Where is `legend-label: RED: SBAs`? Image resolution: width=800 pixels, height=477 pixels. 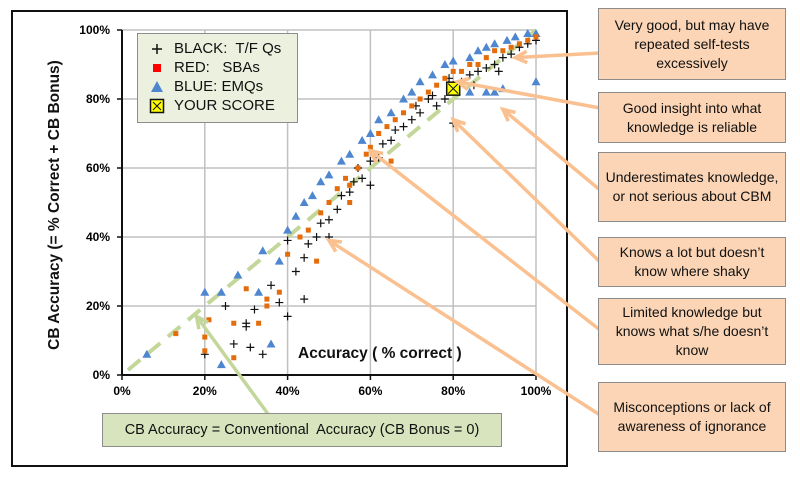 legend-label: RED: SBAs is located at coordinates (217, 67).